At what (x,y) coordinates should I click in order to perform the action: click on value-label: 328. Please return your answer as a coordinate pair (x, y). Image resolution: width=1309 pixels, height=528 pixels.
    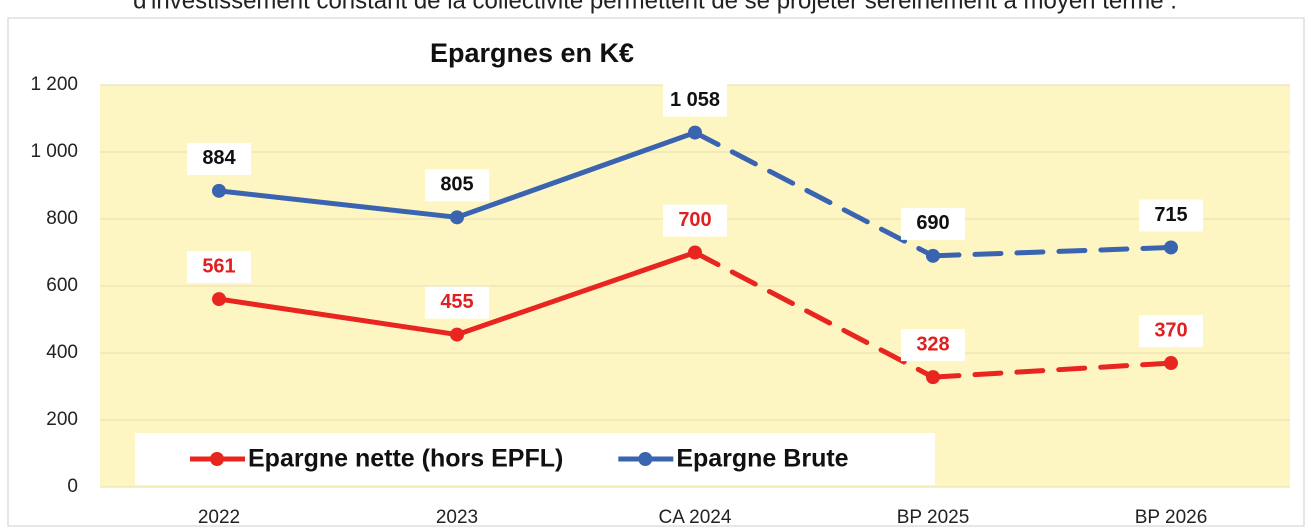
    Looking at the image, I should click on (932, 344).